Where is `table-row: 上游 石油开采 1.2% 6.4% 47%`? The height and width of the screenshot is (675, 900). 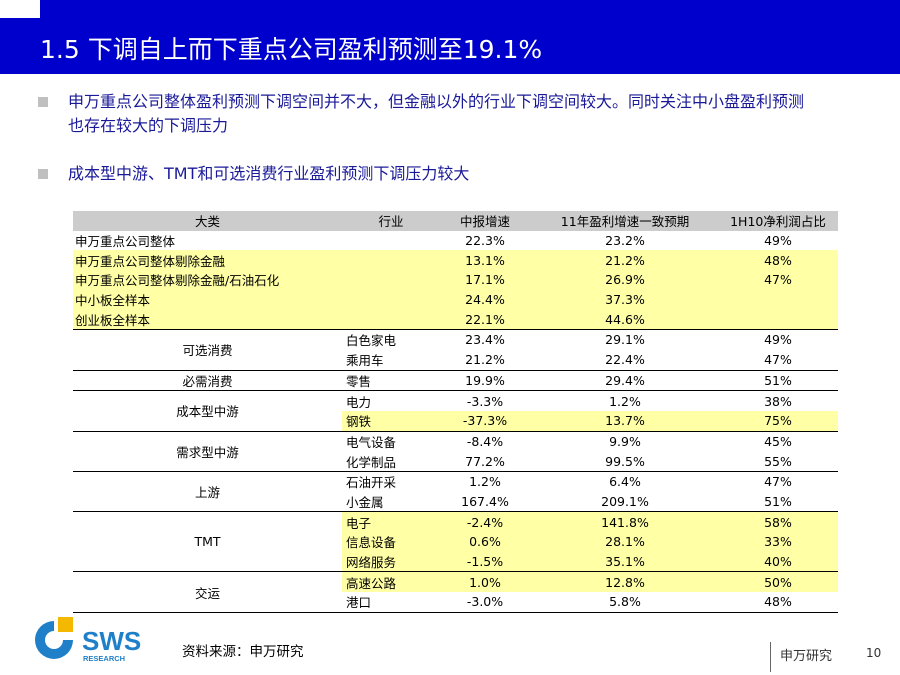
table-row: 上游 石油开采 1.2% 6.4% 47% is located at coordinates (455, 491).